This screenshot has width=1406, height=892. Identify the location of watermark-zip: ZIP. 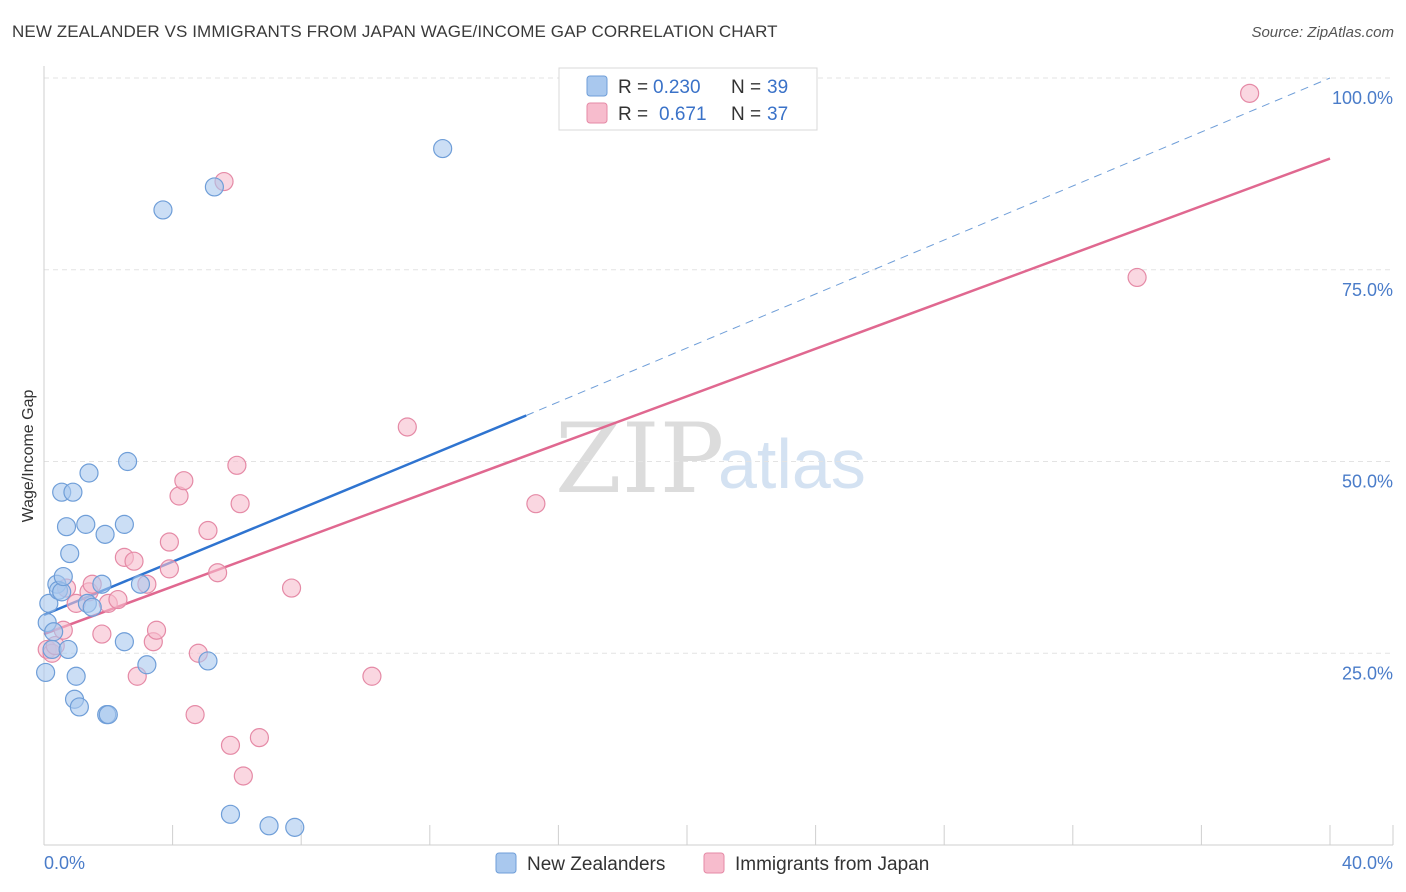
(639, 459).